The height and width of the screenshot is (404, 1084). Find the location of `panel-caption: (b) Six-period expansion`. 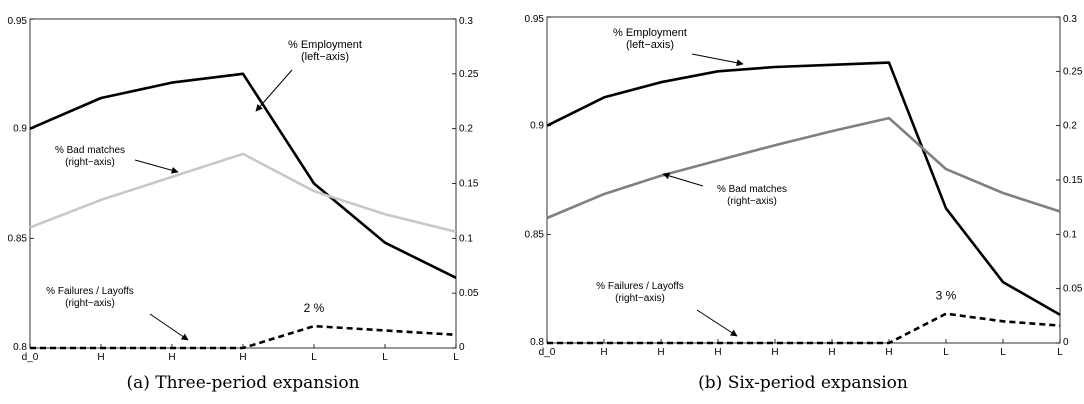

panel-caption: (b) Six-period expansion is located at coordinates (803, 383).